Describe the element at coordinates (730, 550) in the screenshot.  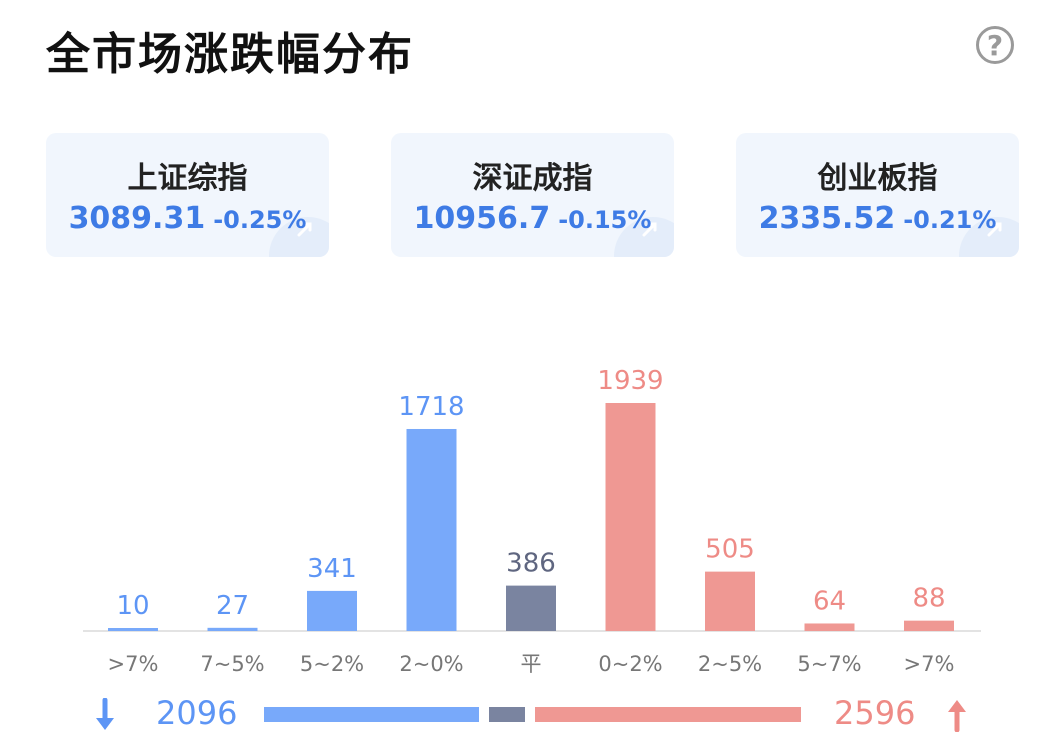
I see `bar-value-label: 505` at that location.